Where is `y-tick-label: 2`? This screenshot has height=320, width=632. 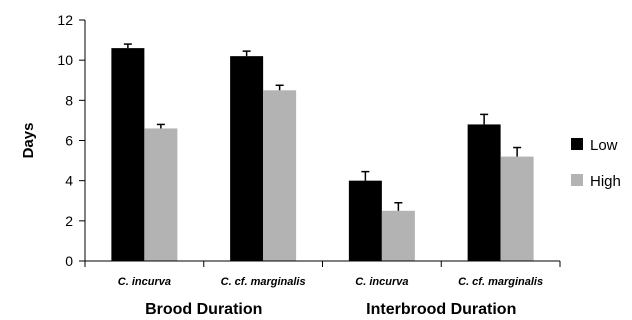 y-tick-label: 2 is located at coordinates (69, 221).